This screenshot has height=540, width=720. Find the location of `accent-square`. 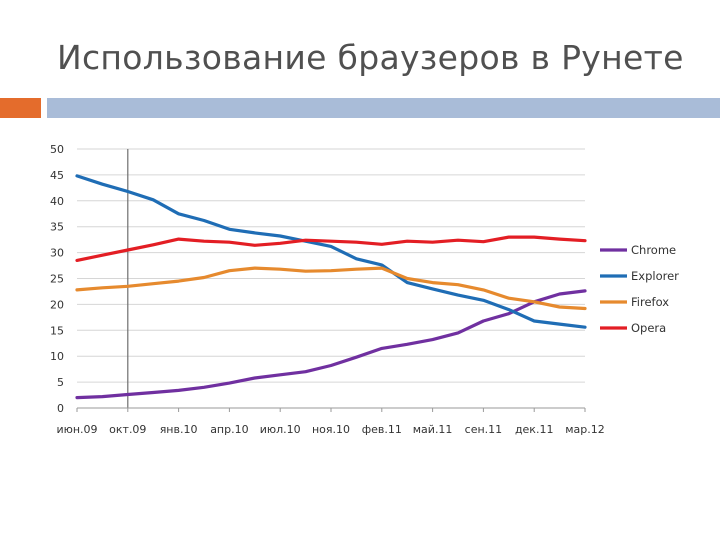

accent-square is located at coordinates (20, 108).